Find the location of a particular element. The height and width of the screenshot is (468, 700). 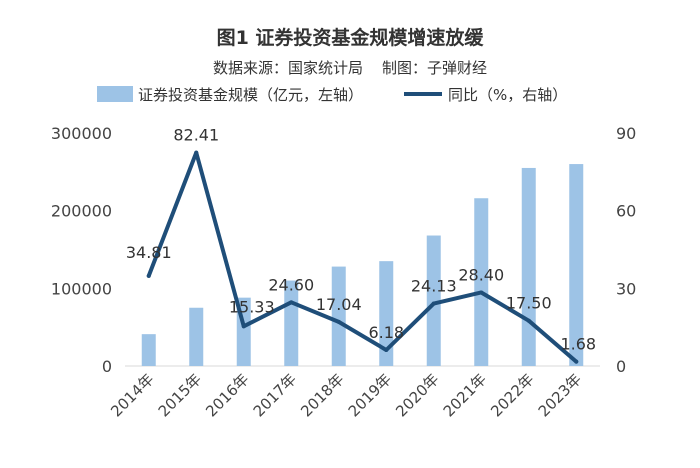

y-left-tick-label: 100000 is located at coordinates (81, 288).